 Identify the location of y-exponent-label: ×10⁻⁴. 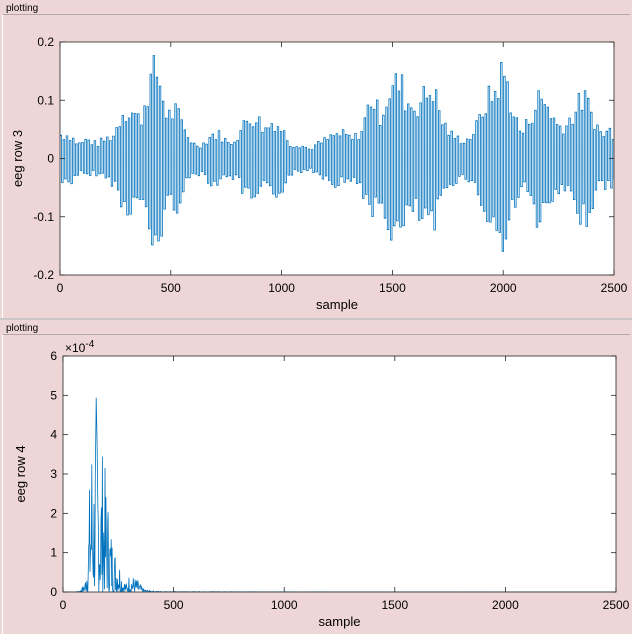
(80, 347).